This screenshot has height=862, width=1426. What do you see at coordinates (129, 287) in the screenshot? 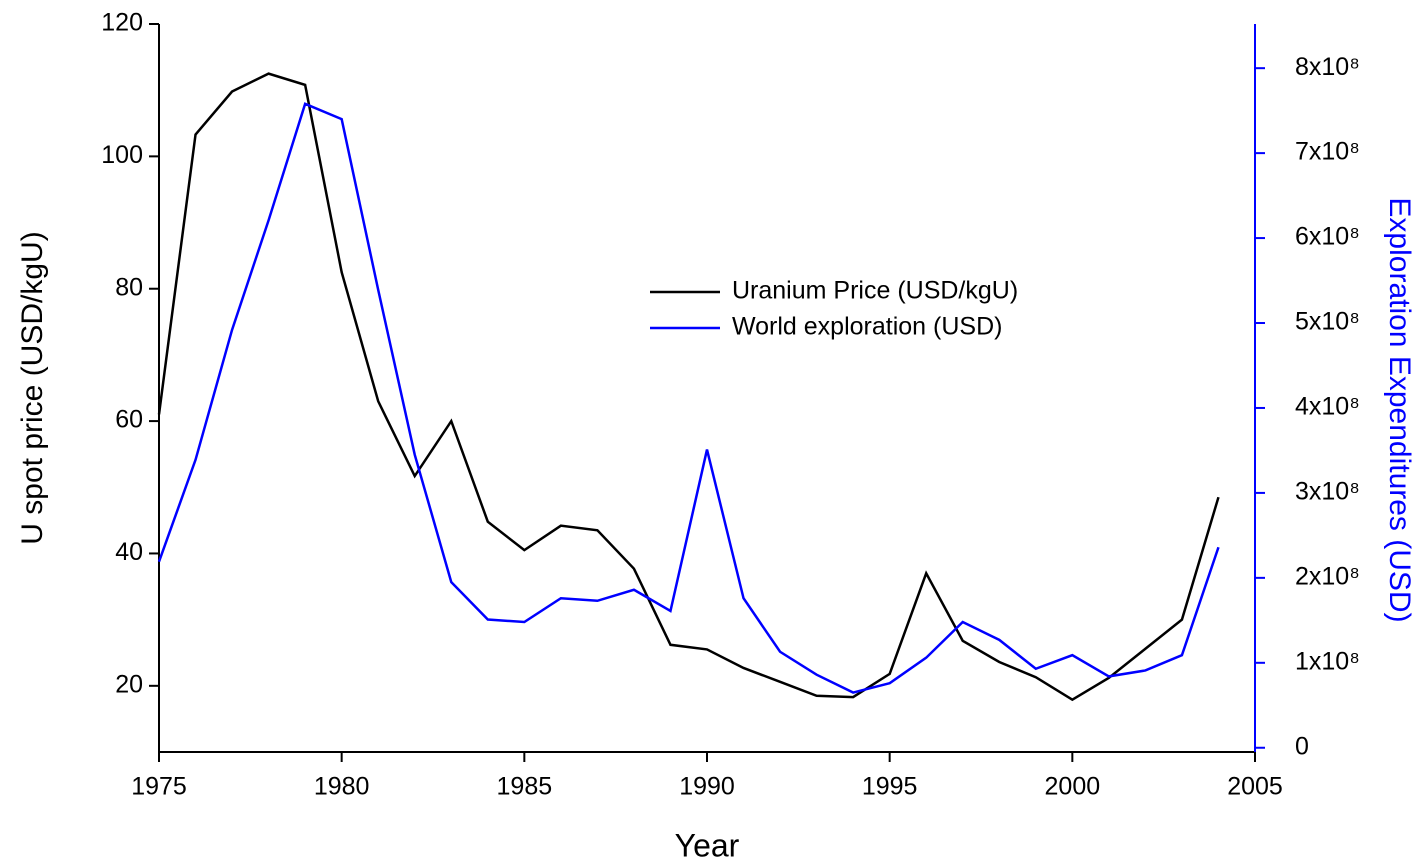
I see `y-tick-label: 80` at bounding box center [129, 287].